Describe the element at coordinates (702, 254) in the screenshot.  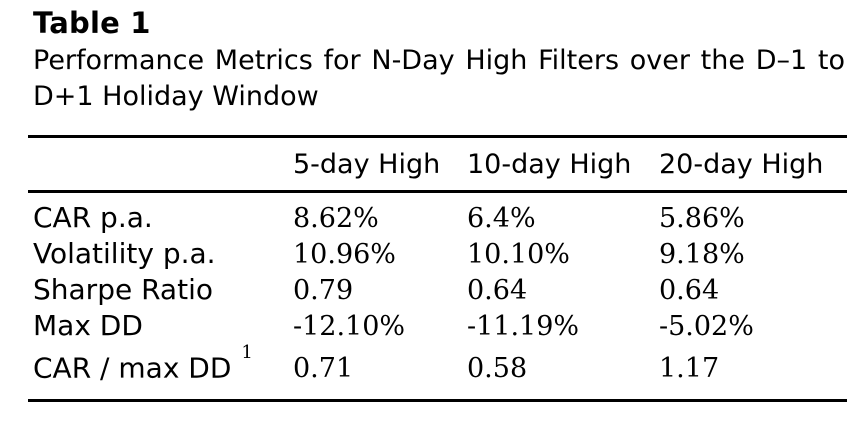
I see `metric-value: 9.18%` at that location.